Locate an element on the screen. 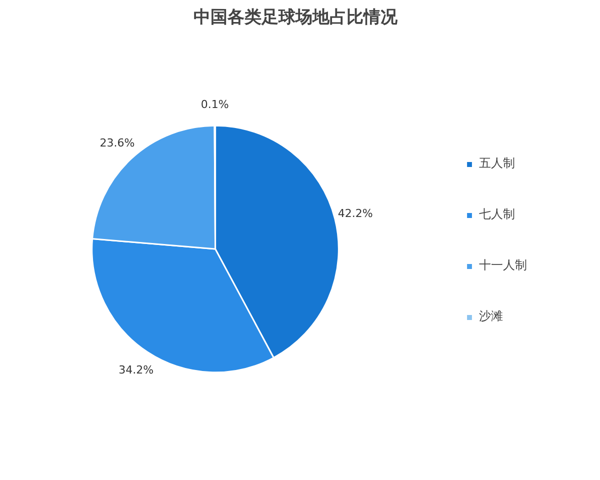 This screenshot has width=600, height=480. legend-label: 沙滩 is located at coordinates (491, 316).